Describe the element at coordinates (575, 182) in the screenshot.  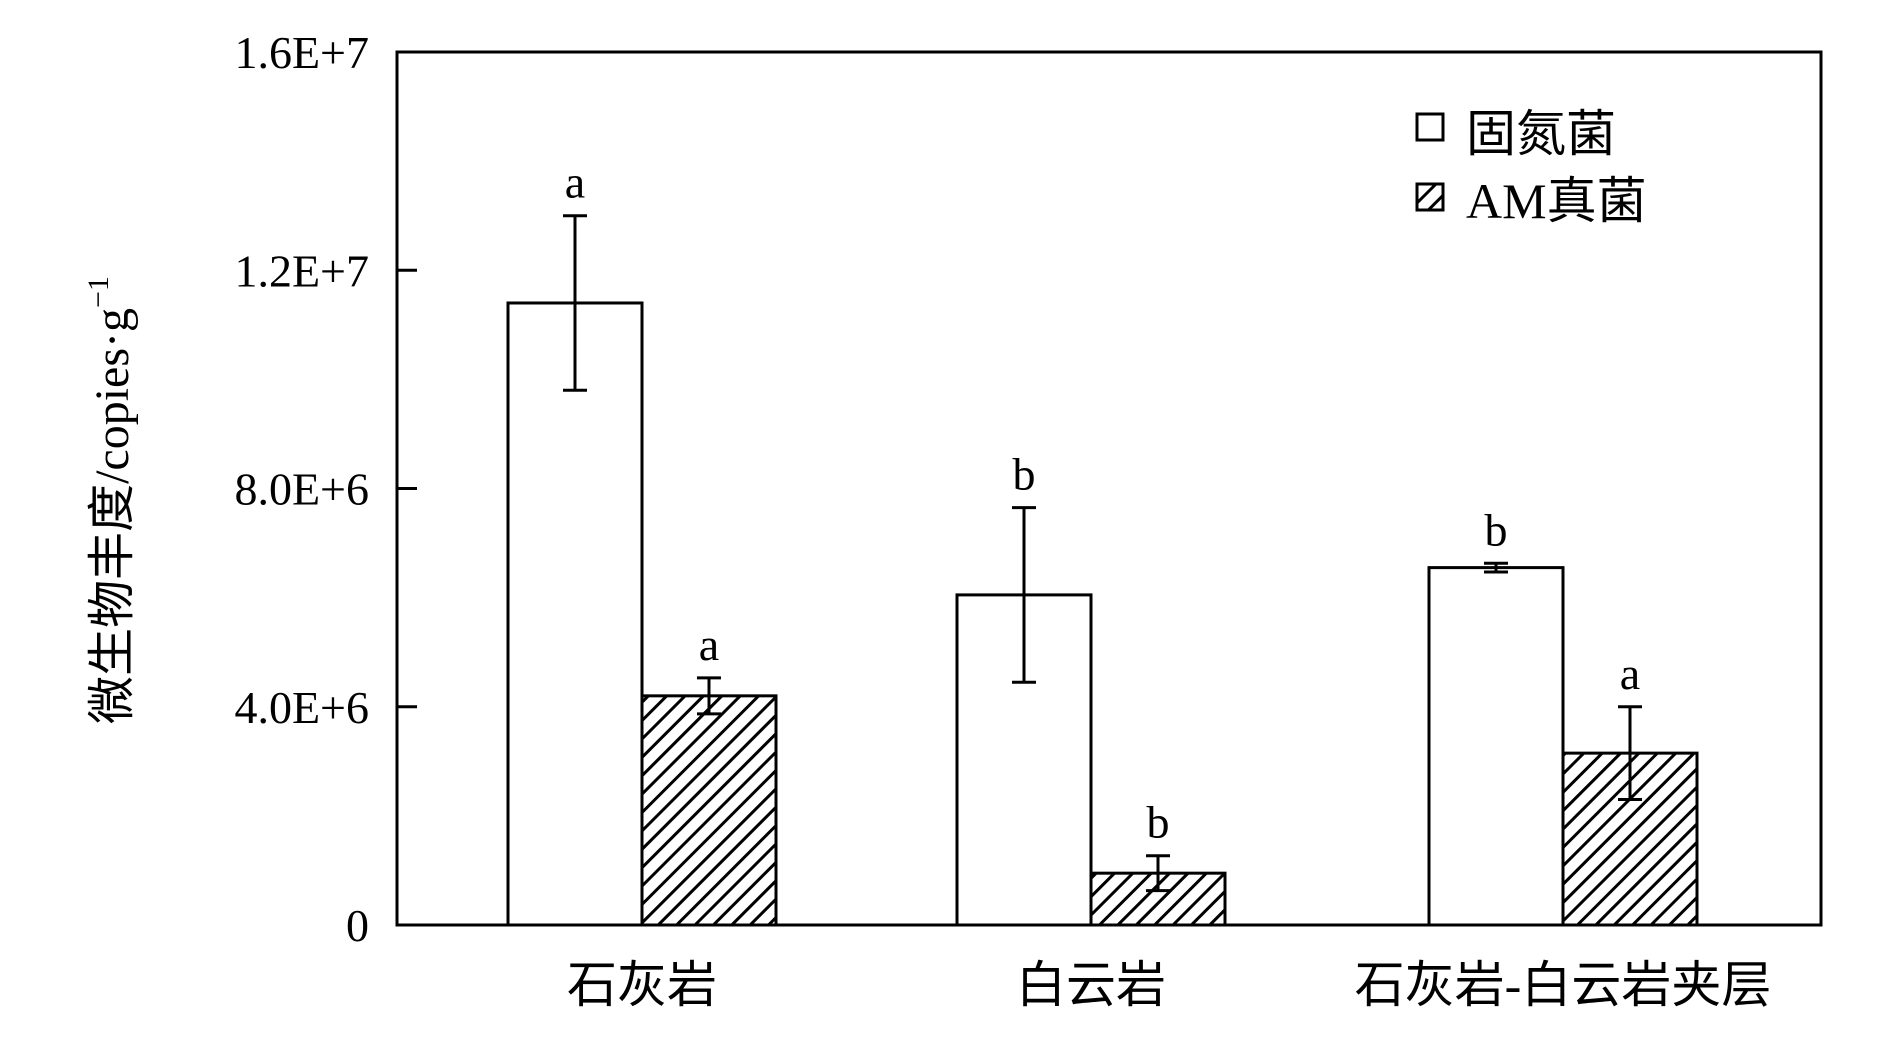
I see `significance-label-0-0: a` at that location.